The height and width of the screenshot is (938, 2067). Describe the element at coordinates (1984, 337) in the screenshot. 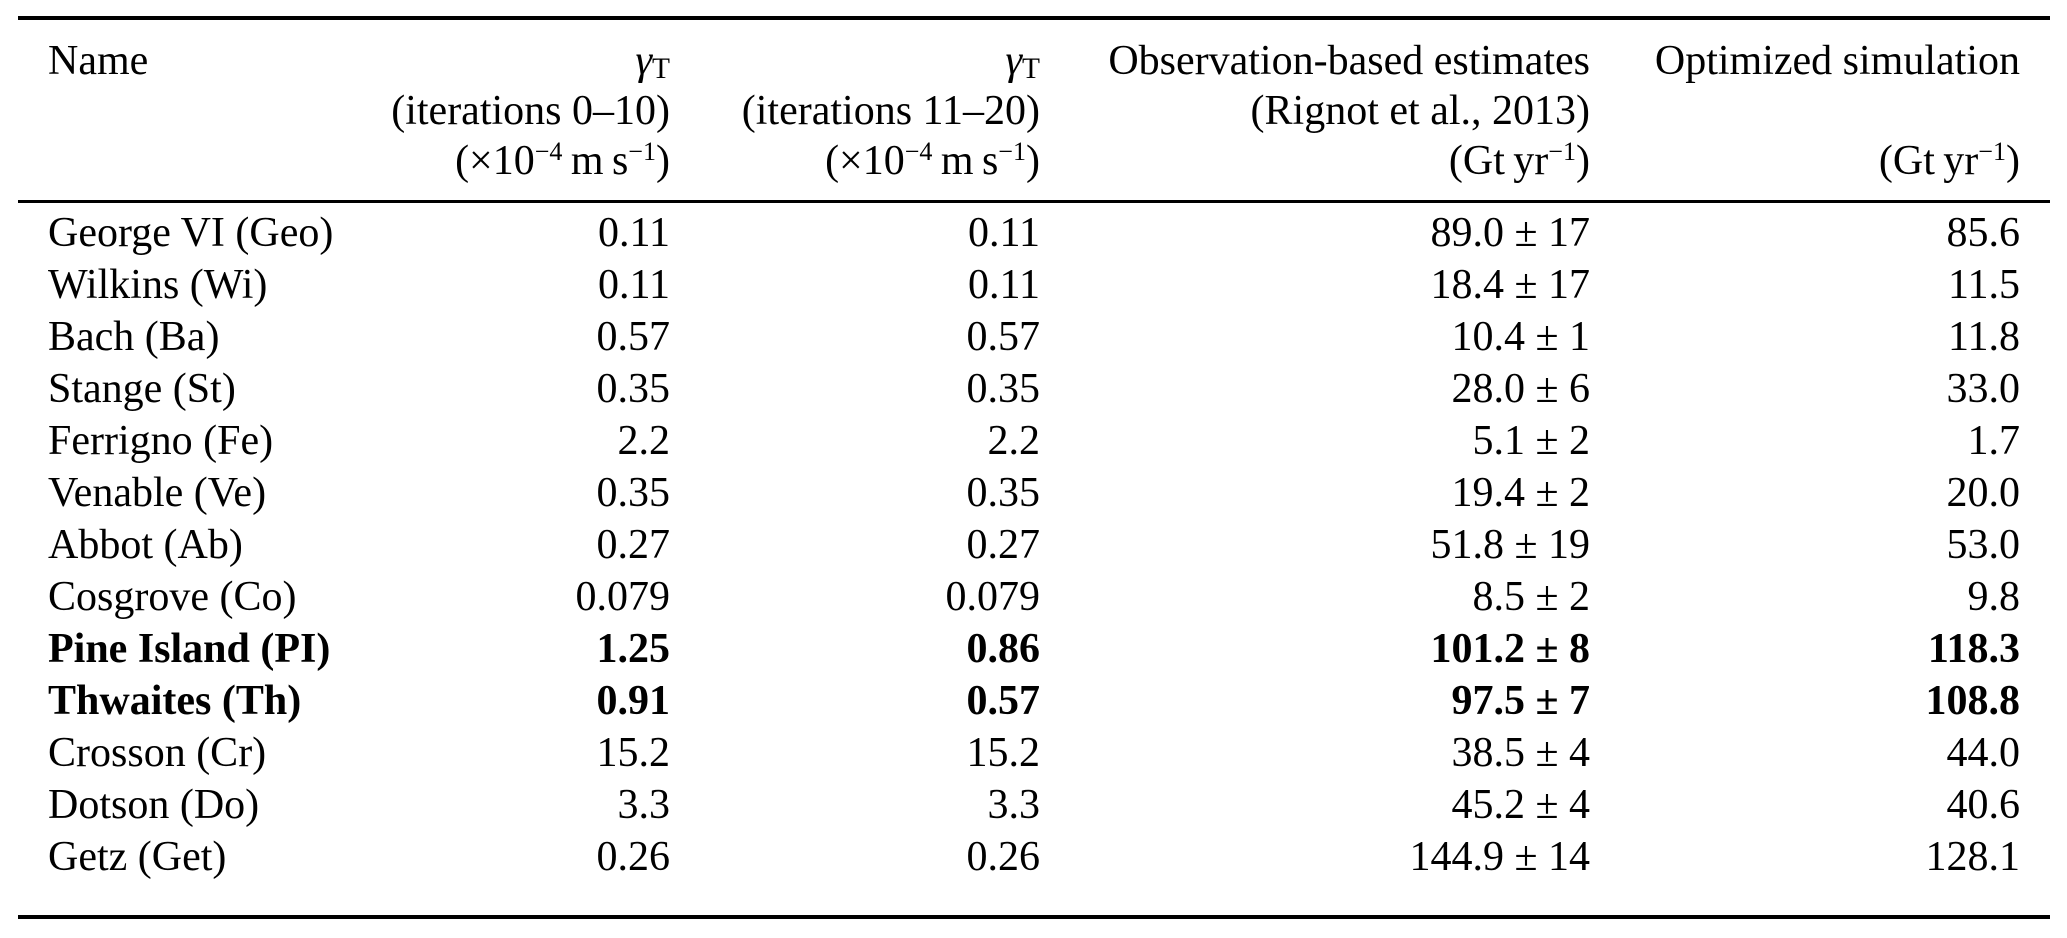

I see `cell-simulated: 11.8` at that location.